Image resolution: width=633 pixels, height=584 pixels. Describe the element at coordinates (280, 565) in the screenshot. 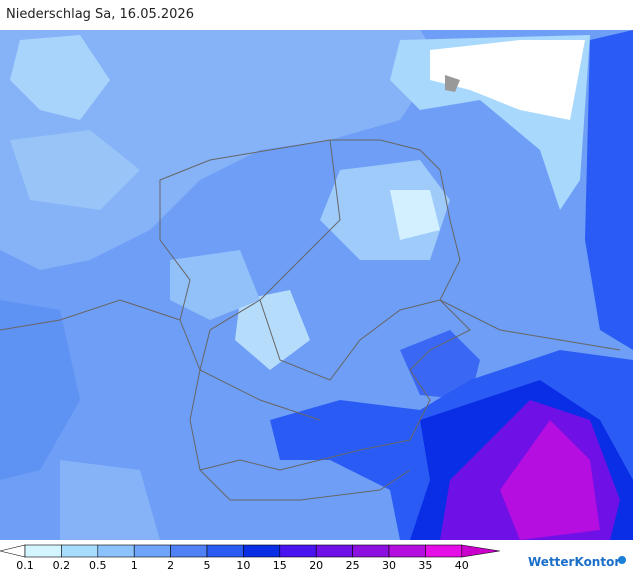

I see `legend-label: 15` at that location.